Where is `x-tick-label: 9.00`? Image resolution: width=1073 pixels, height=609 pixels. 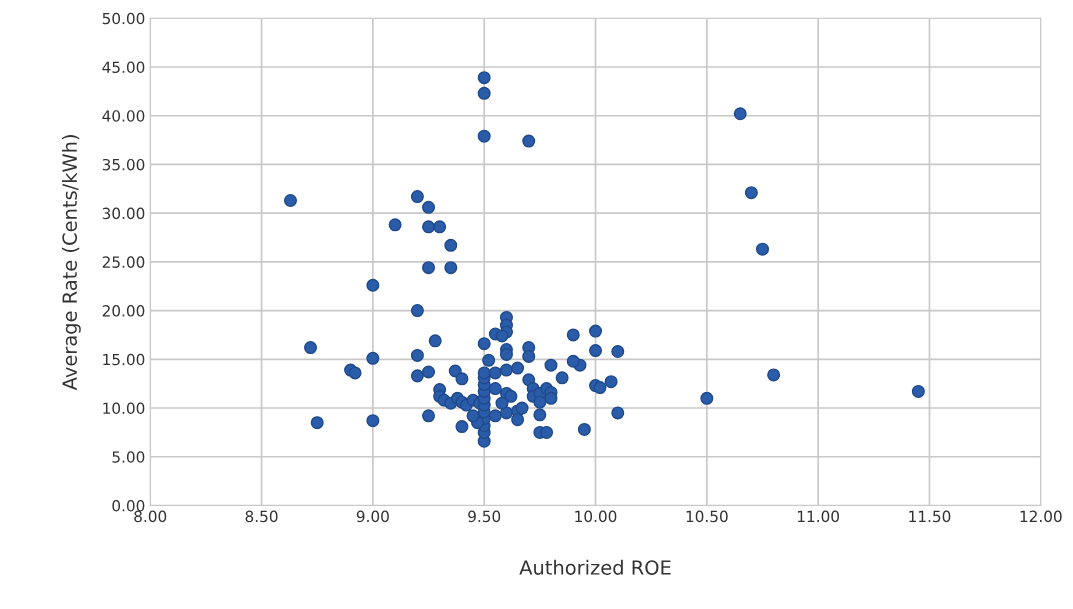
x-tick-label: 9.00 is located at coordinates (372, 516).